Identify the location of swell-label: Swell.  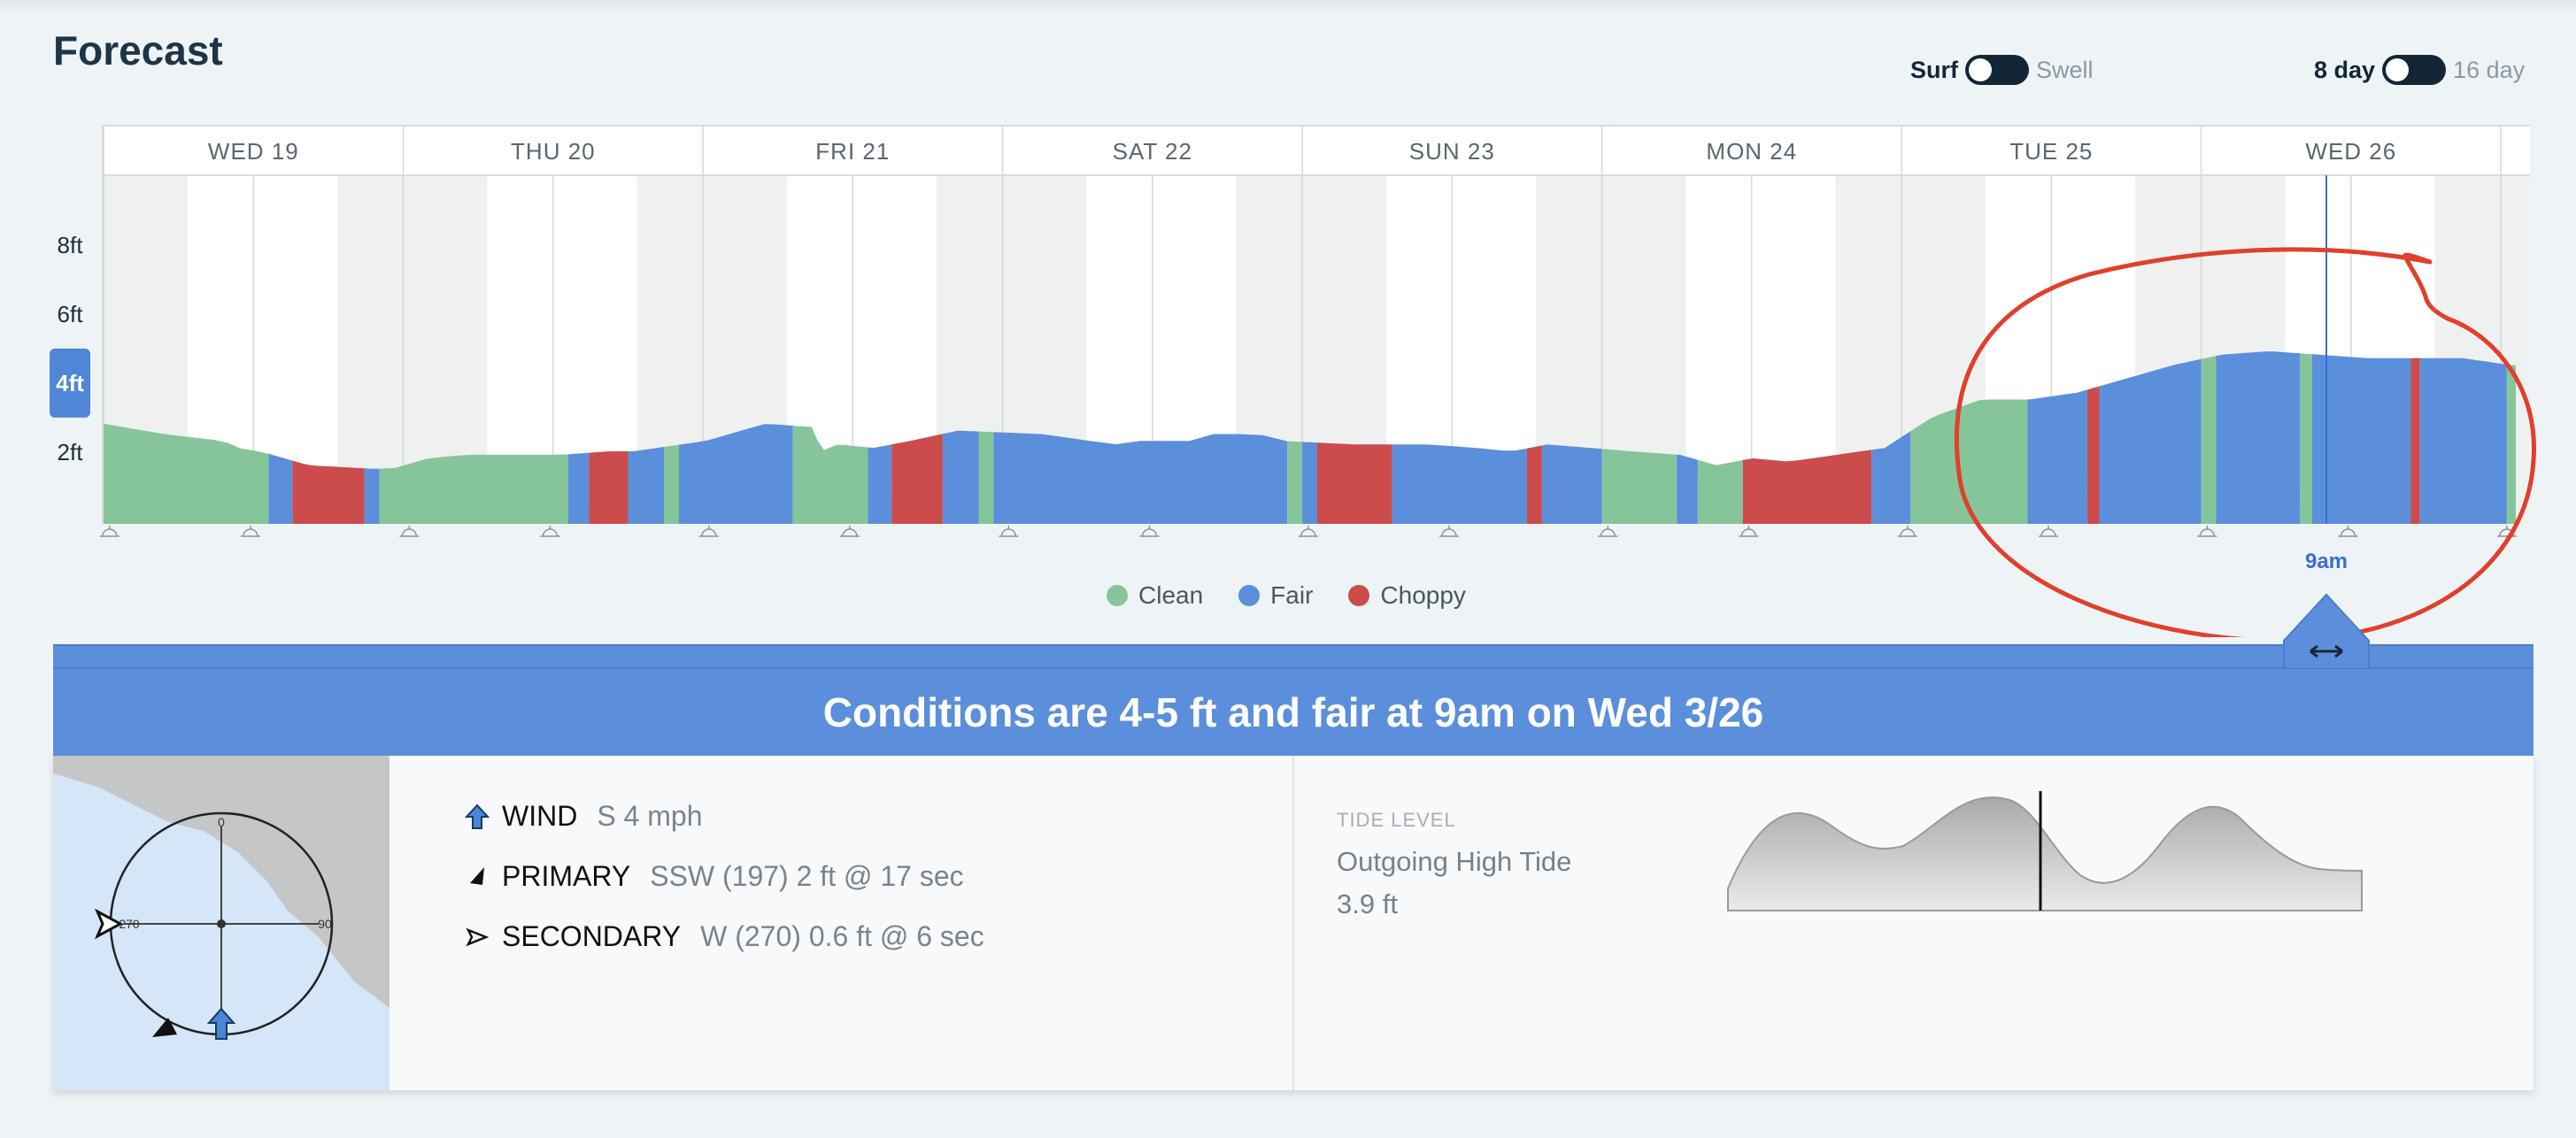
(2065, 69).